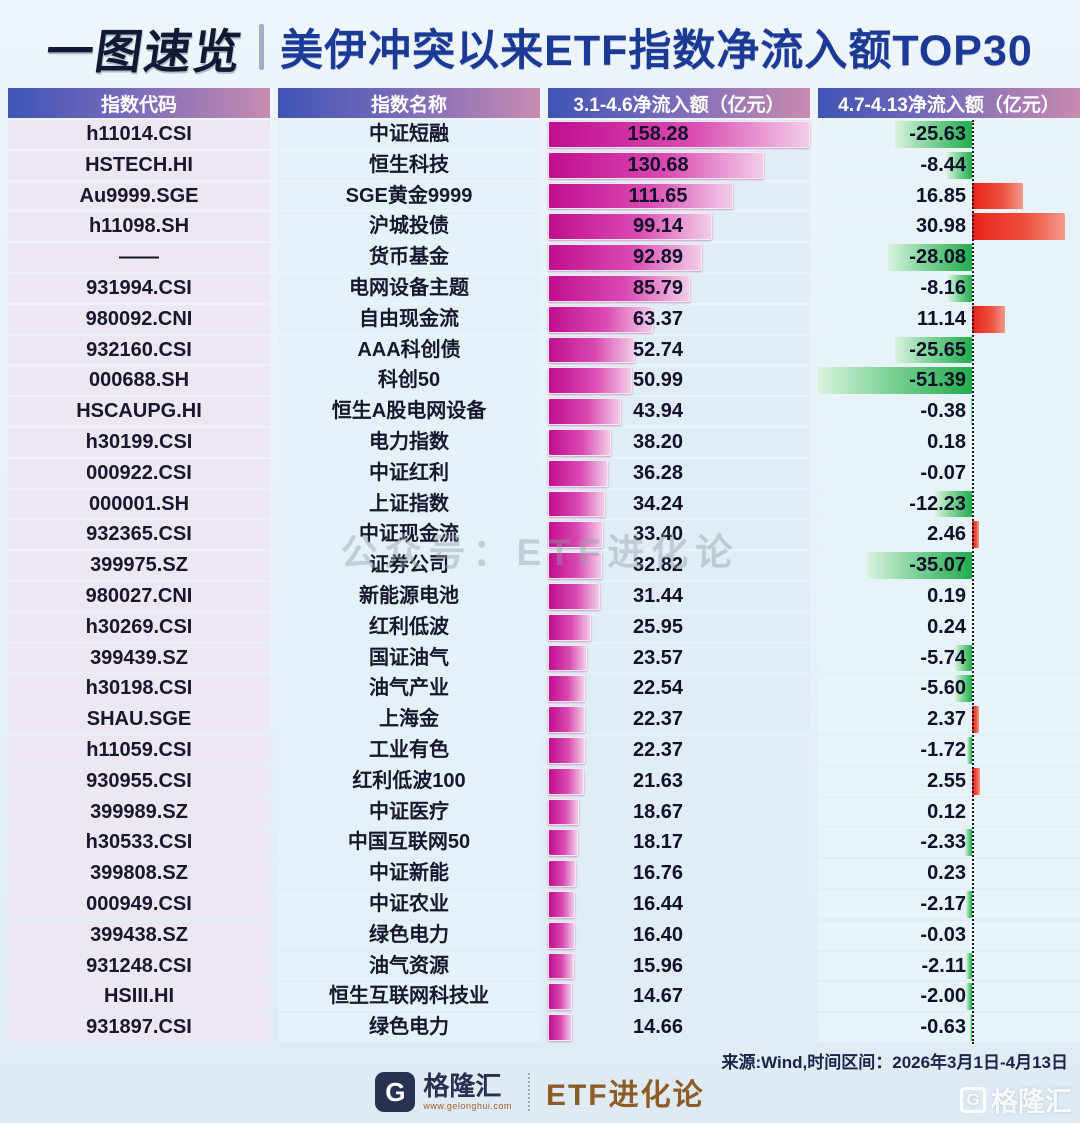 The width and height of the screenshot is (1080, 1123). I want to click on inflow-apr-cell: 2.55, so click(949, 781).